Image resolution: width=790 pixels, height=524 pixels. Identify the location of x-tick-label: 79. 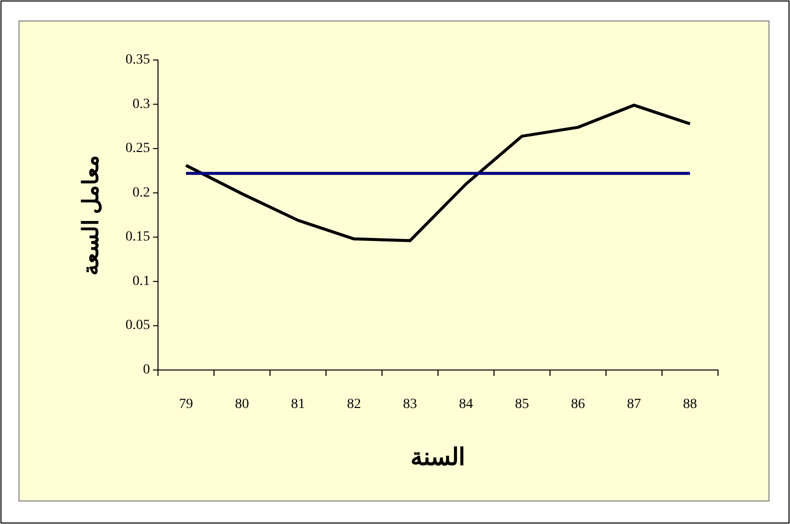
(186, 404).